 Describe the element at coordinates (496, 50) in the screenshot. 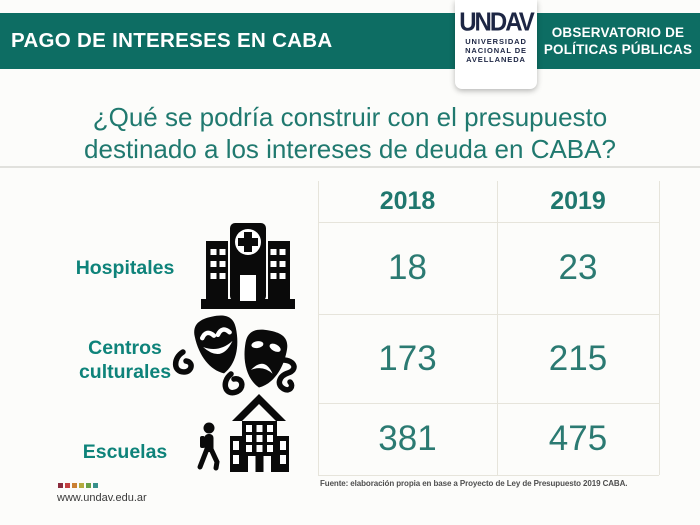

I see `undav-logo-sub2: NACIONAL DE` at that location.